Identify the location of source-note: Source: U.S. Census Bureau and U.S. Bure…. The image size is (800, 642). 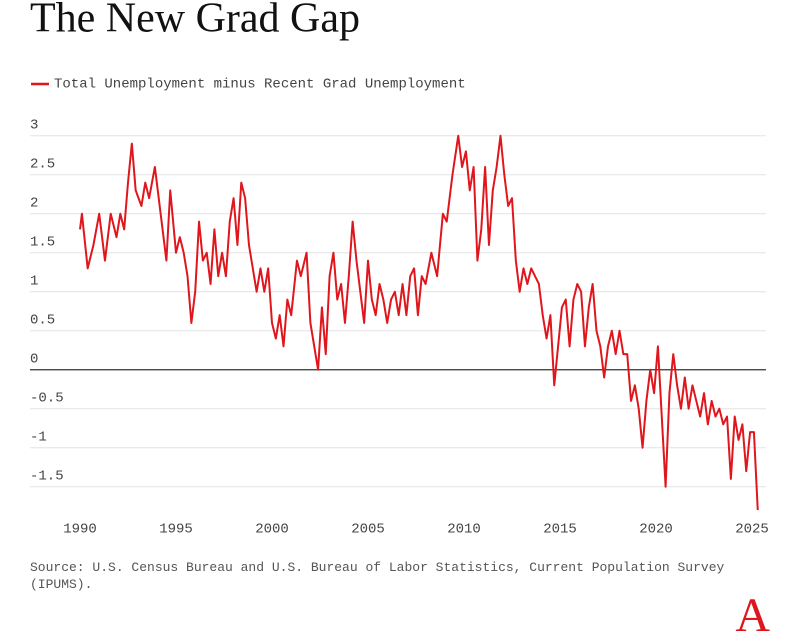
(377, 576).